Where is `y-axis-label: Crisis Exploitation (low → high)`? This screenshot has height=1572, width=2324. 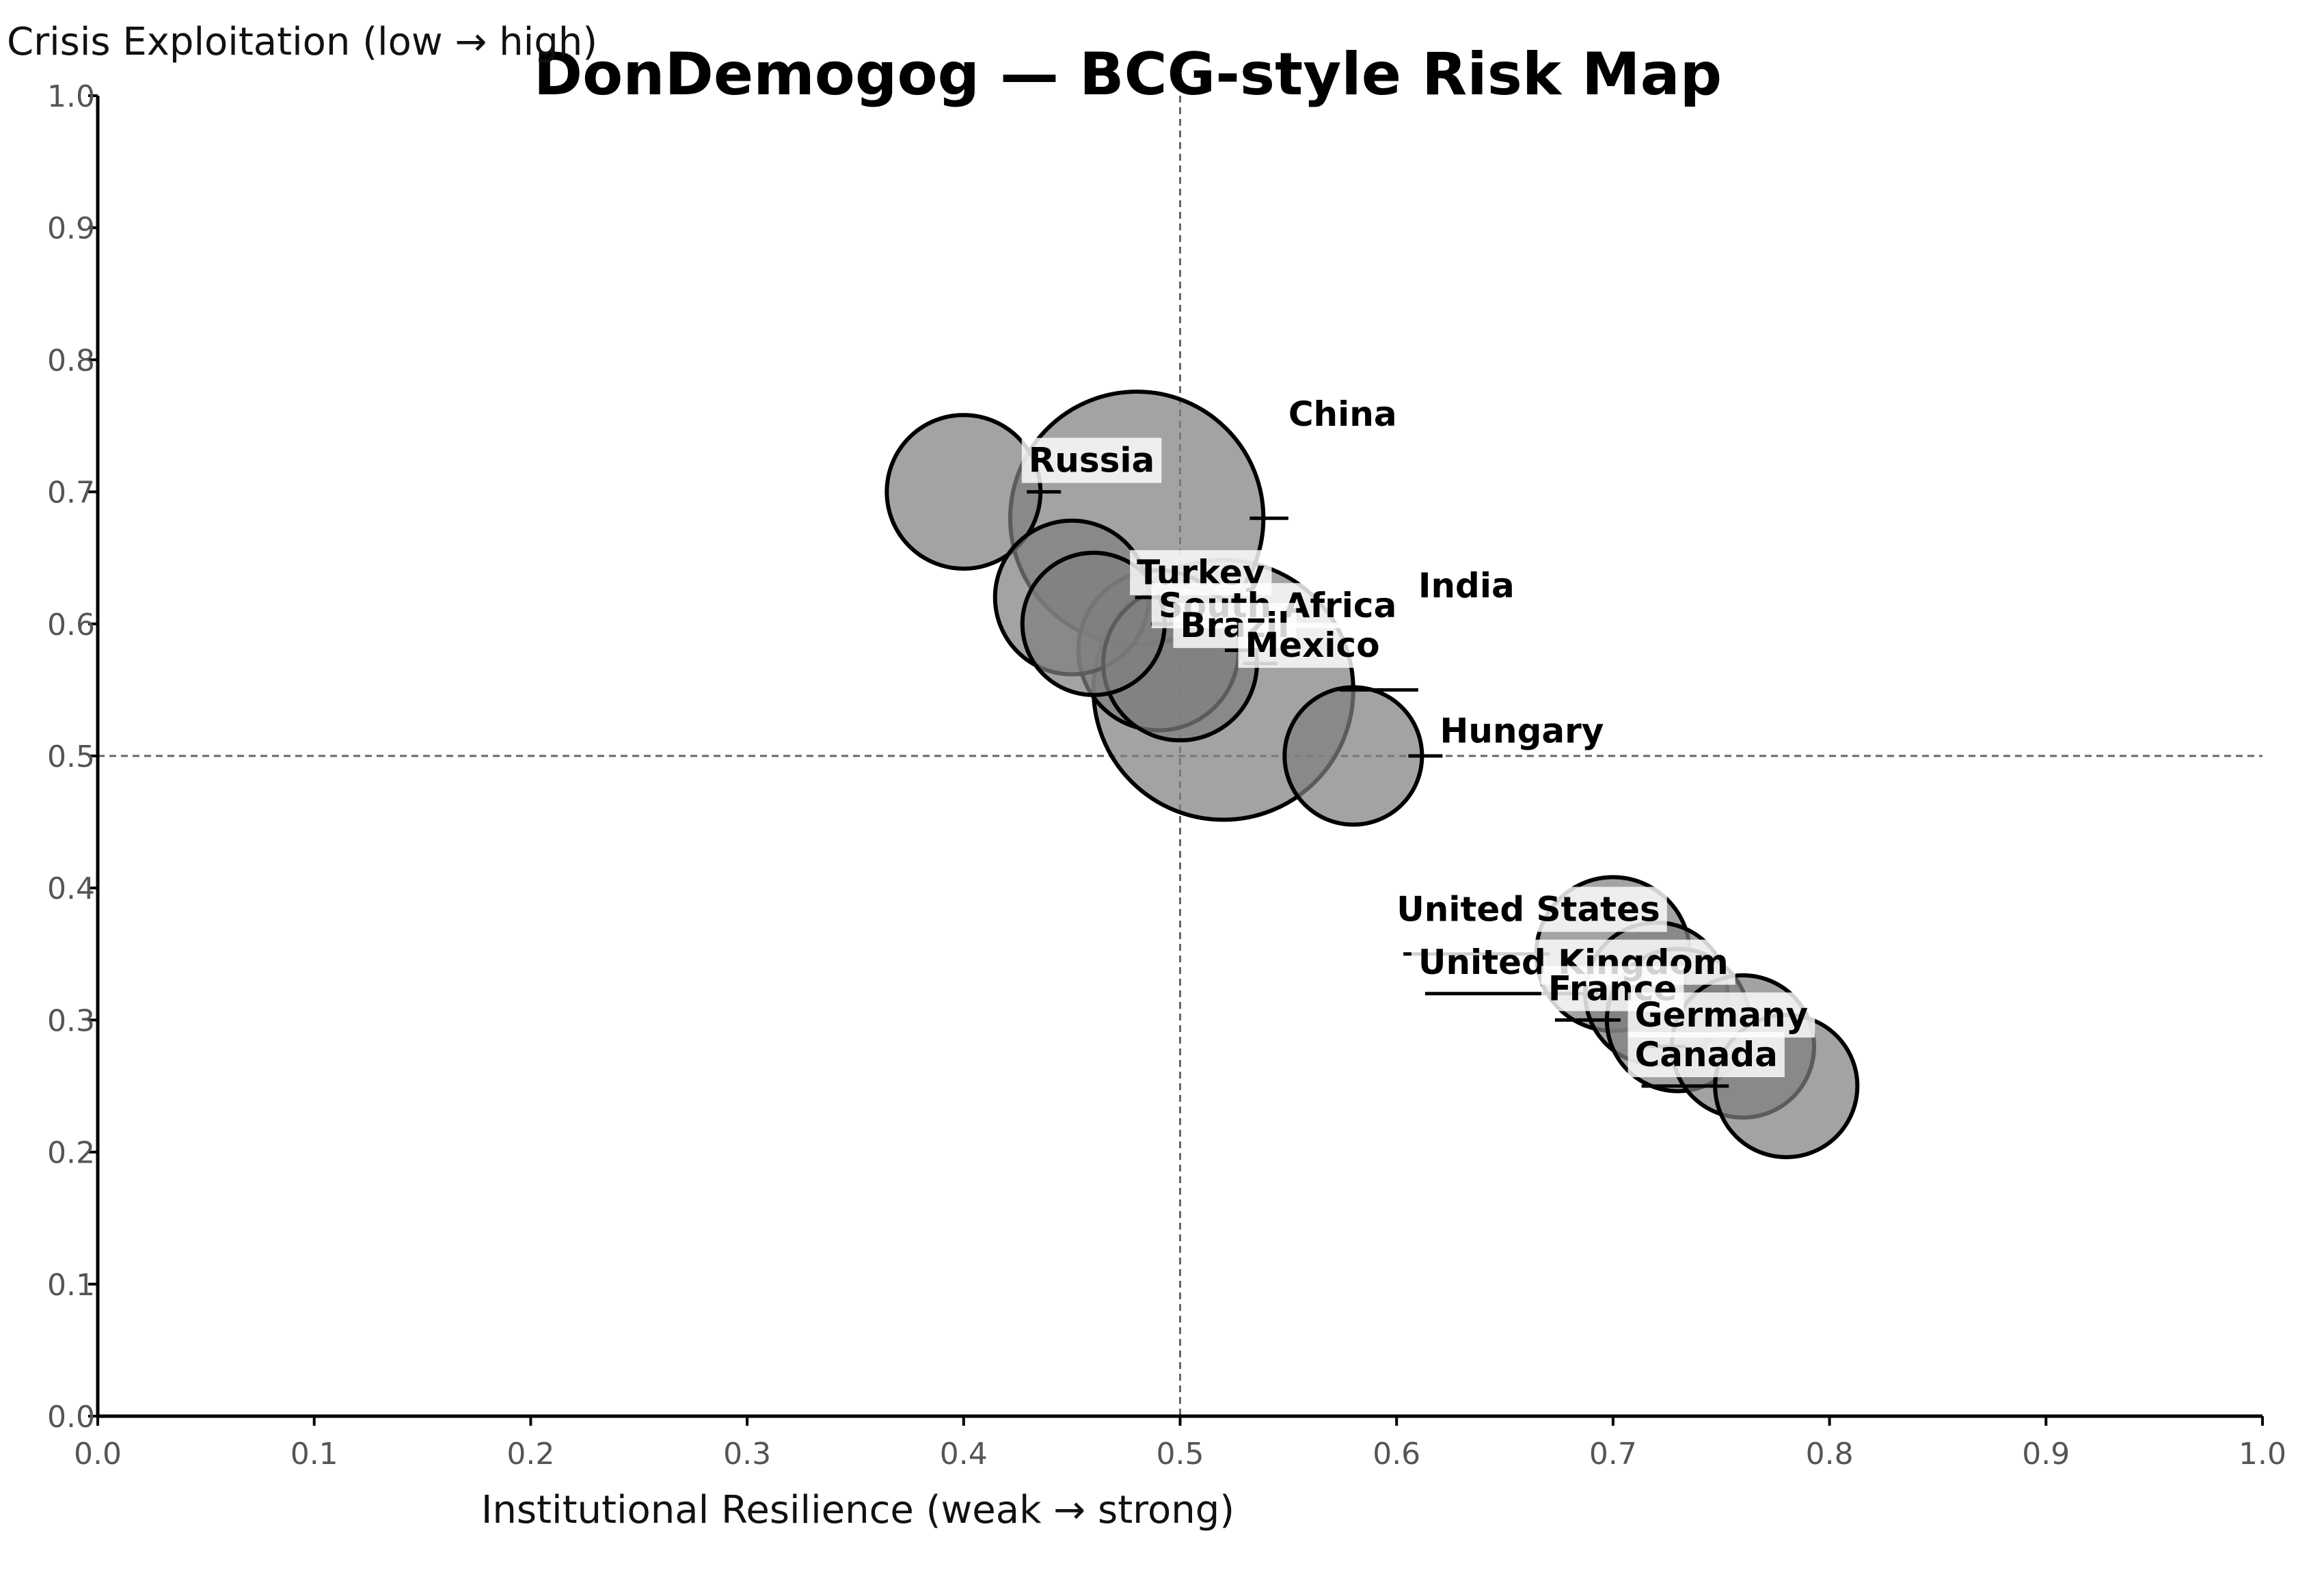 y-axis-label: Crisis Exploitation (low → high) is located at coordinates (302, 42).